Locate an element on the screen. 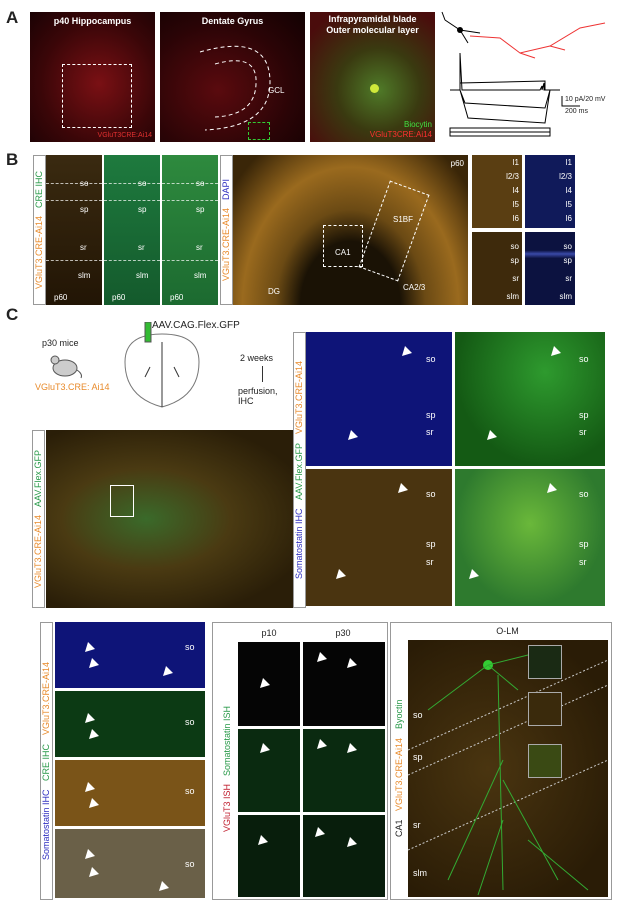 The width and height of the screenshot is (617, 911). column-label: p30 is located at coordinates (343, 633).